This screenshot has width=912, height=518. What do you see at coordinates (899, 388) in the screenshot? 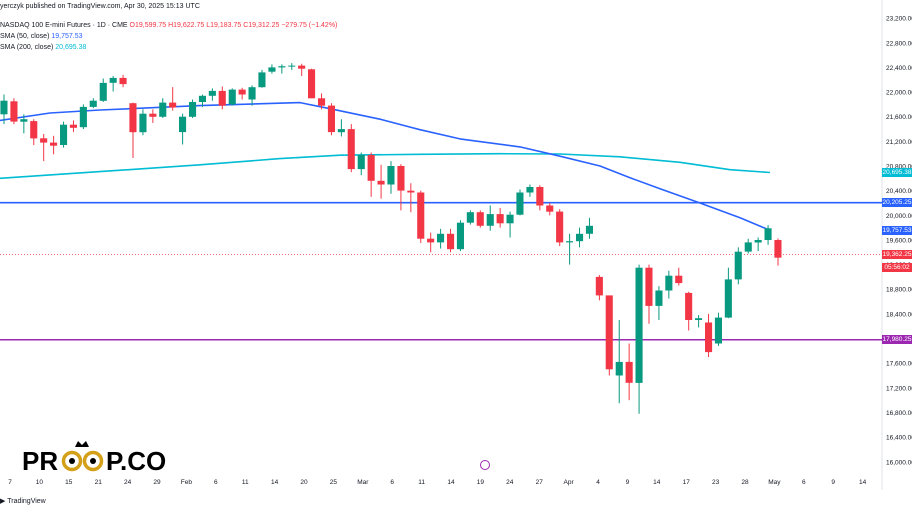
I see `y-tick-label: 17,200.00` at bounding box center [899, 388].